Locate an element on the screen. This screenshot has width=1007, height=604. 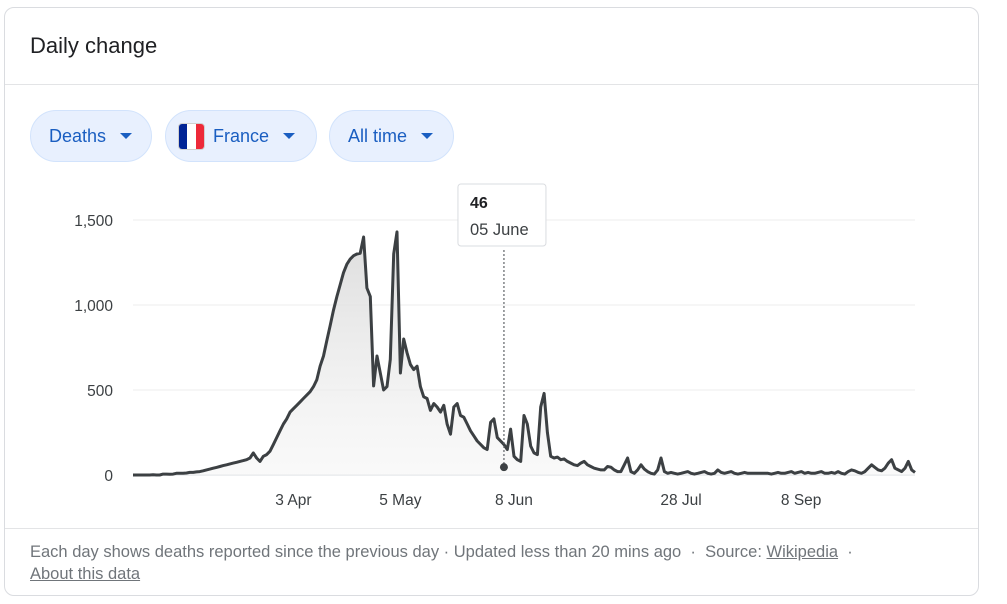
metric-dropdown-label: Deaths is located at coordinates (78, 135).